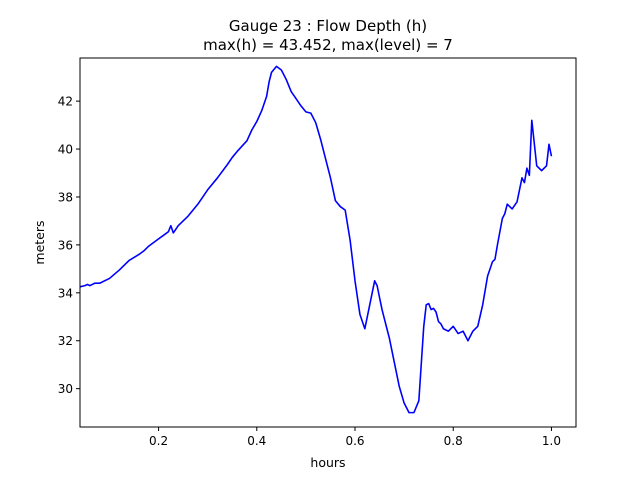 This screenshot has width=640, height=480. I want to click on chart-title-line-2: max(h) = 43.452, max(level) = 7, so click(328, 45).